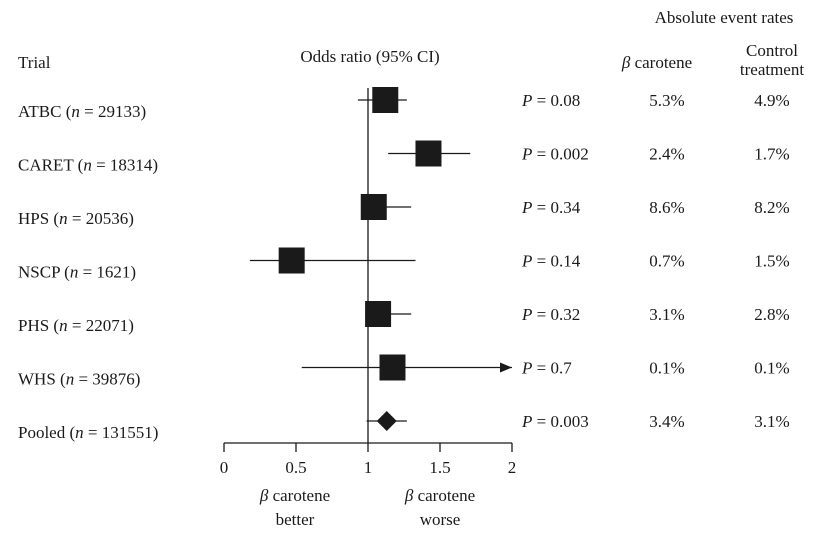 This screenshot has height=533, width=819. I want to click on control-rate: 1.7%, so click(771, 154).